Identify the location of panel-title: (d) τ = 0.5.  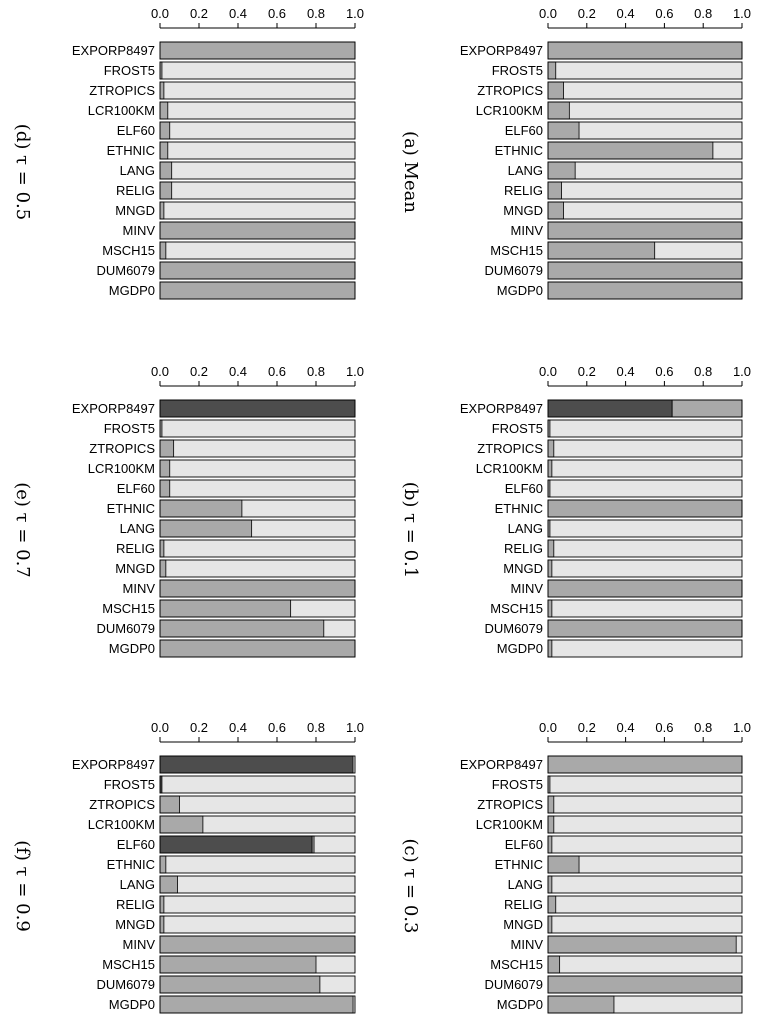
(22, 172).